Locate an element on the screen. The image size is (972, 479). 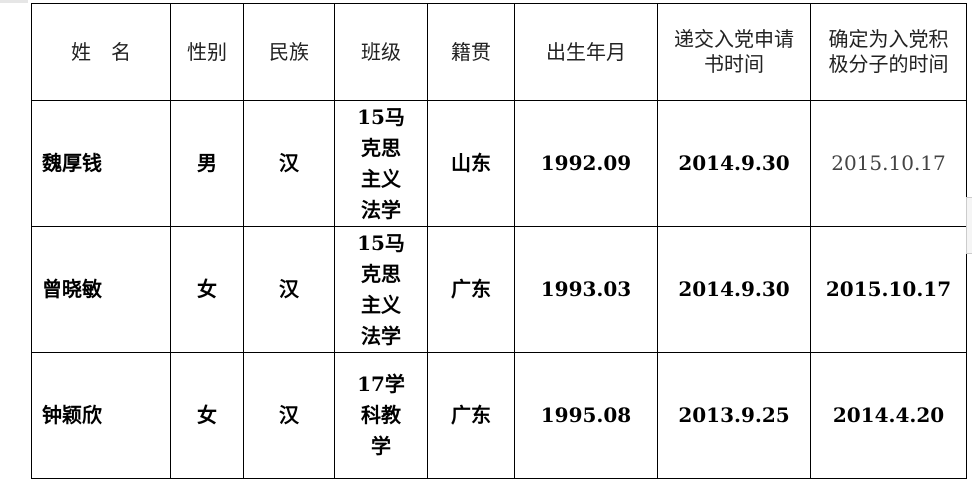
header-name: 姓 名 is located at coordinates (101, 52).